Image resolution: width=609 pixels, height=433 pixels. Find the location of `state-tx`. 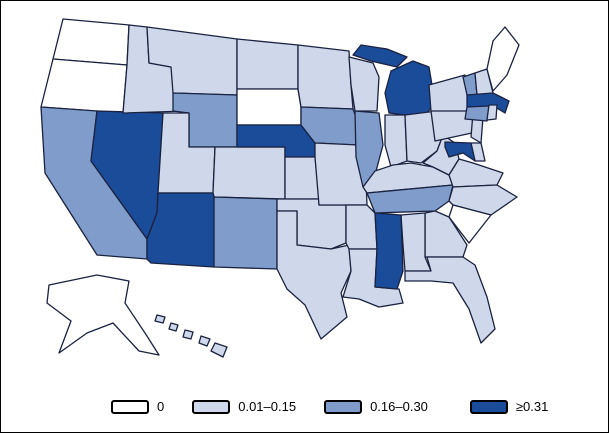

state-tx is located at coordinates (314, 275).